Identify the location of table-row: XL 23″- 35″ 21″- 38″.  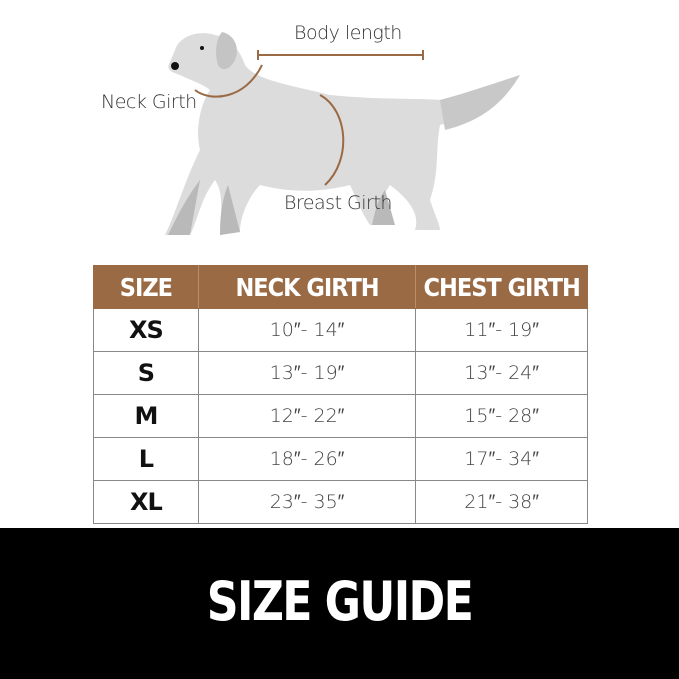
(340, 502).